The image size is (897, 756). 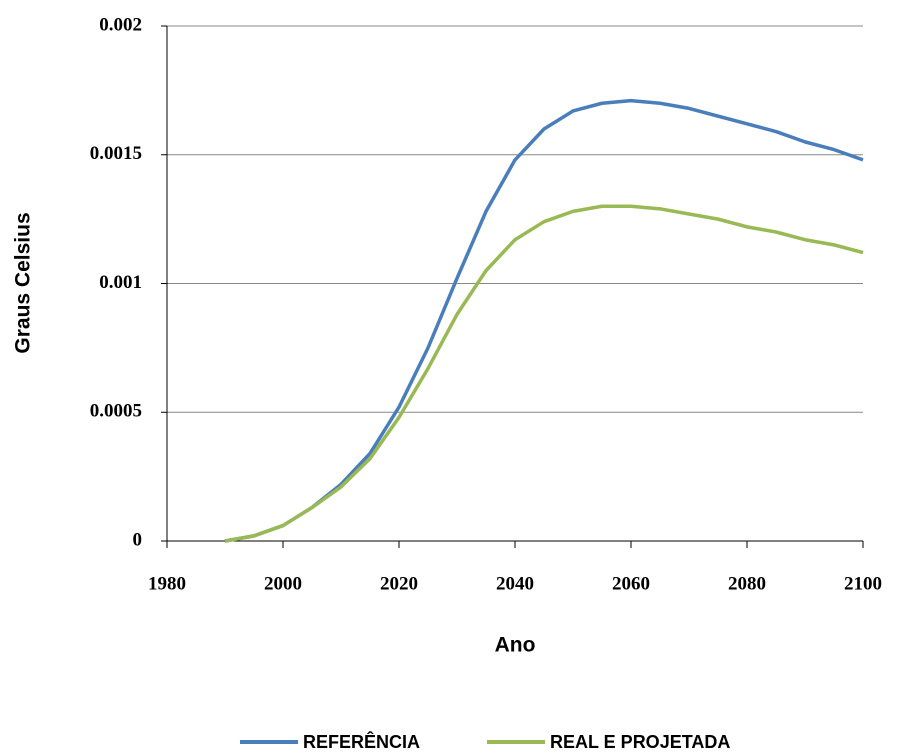 What do you see at coordinates (120, 282) in the screenshot?
I see `y-tick-label: 0.001` at bounding box center [120, 282].